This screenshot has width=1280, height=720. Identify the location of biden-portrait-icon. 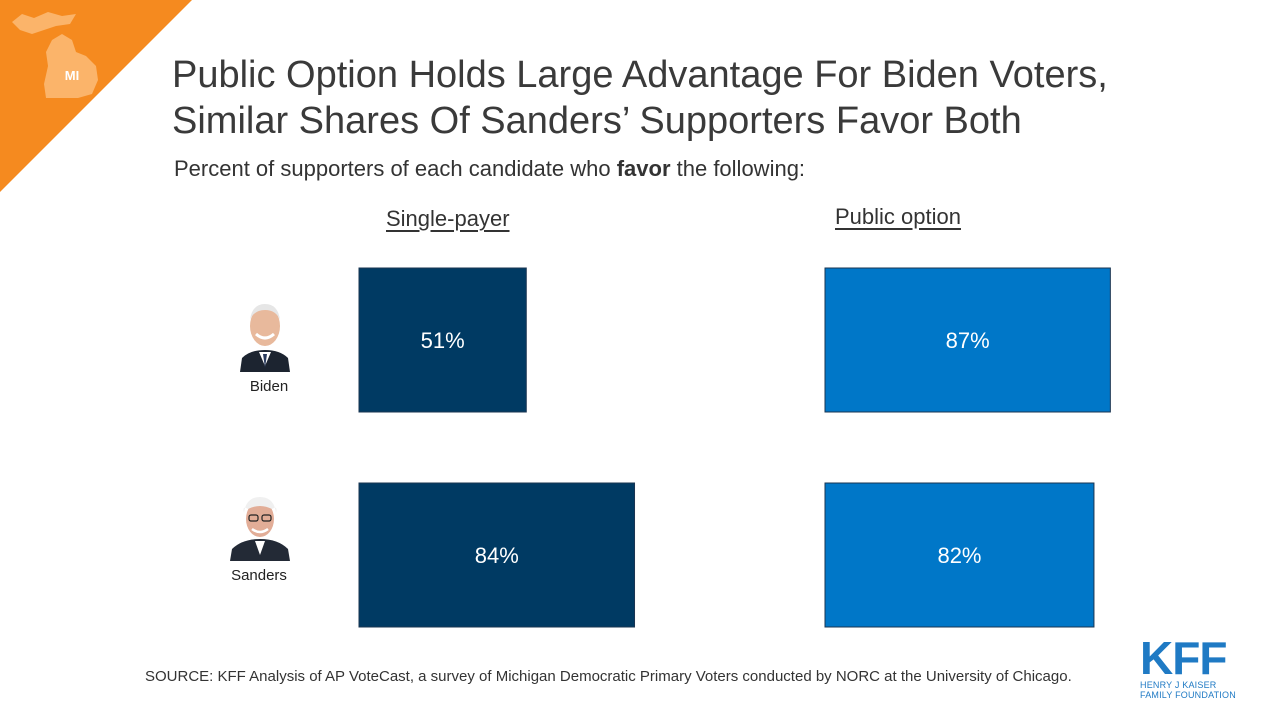
(265, 338).